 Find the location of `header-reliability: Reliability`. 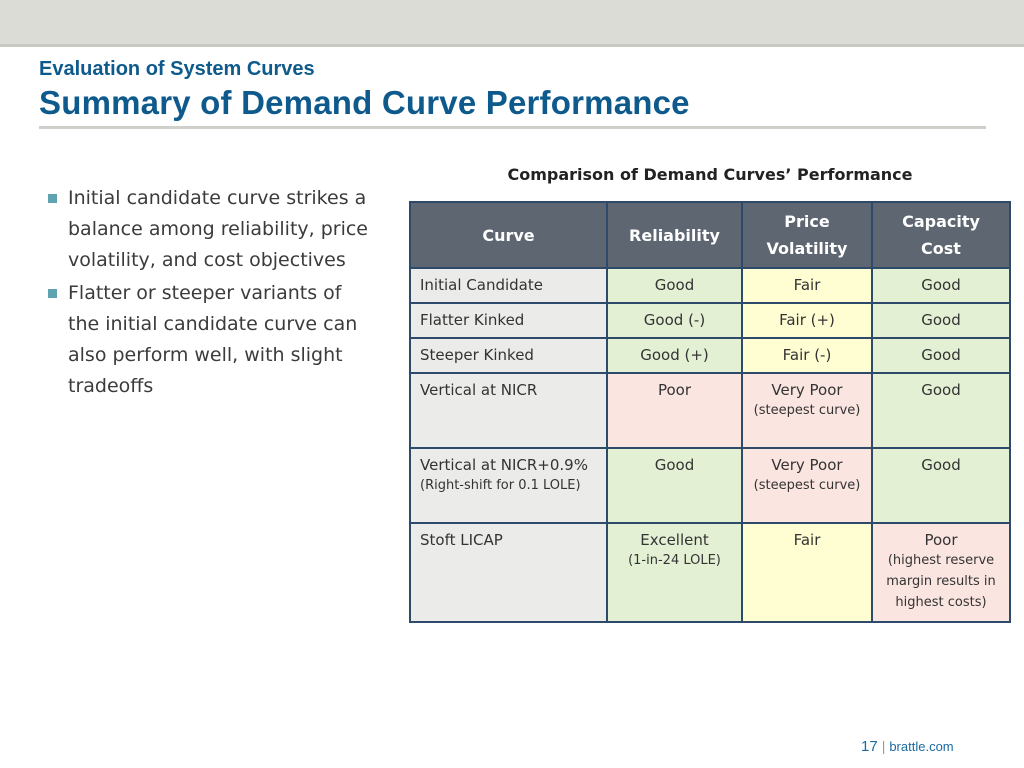

header-reliability: Reliability is located at coordinates (674, 235).